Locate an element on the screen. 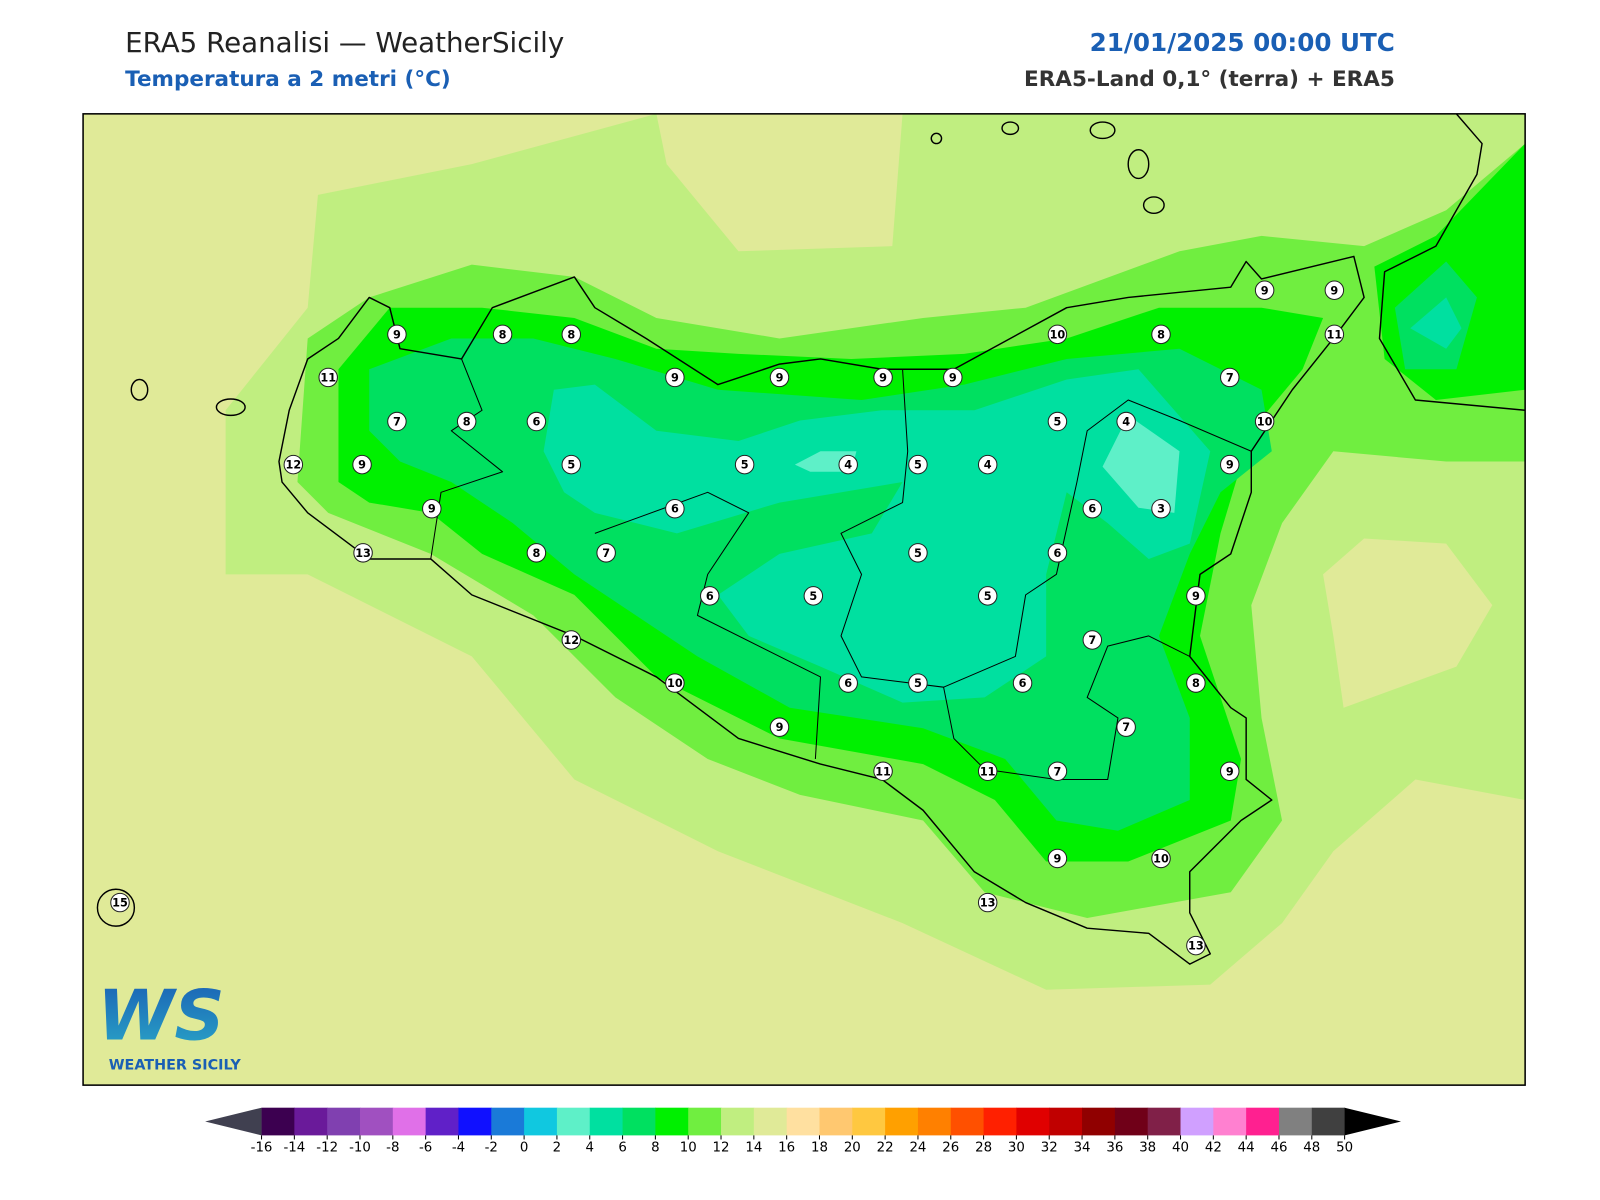  colorbar-tick-label: -6 is located at coordinates (425, 1148).